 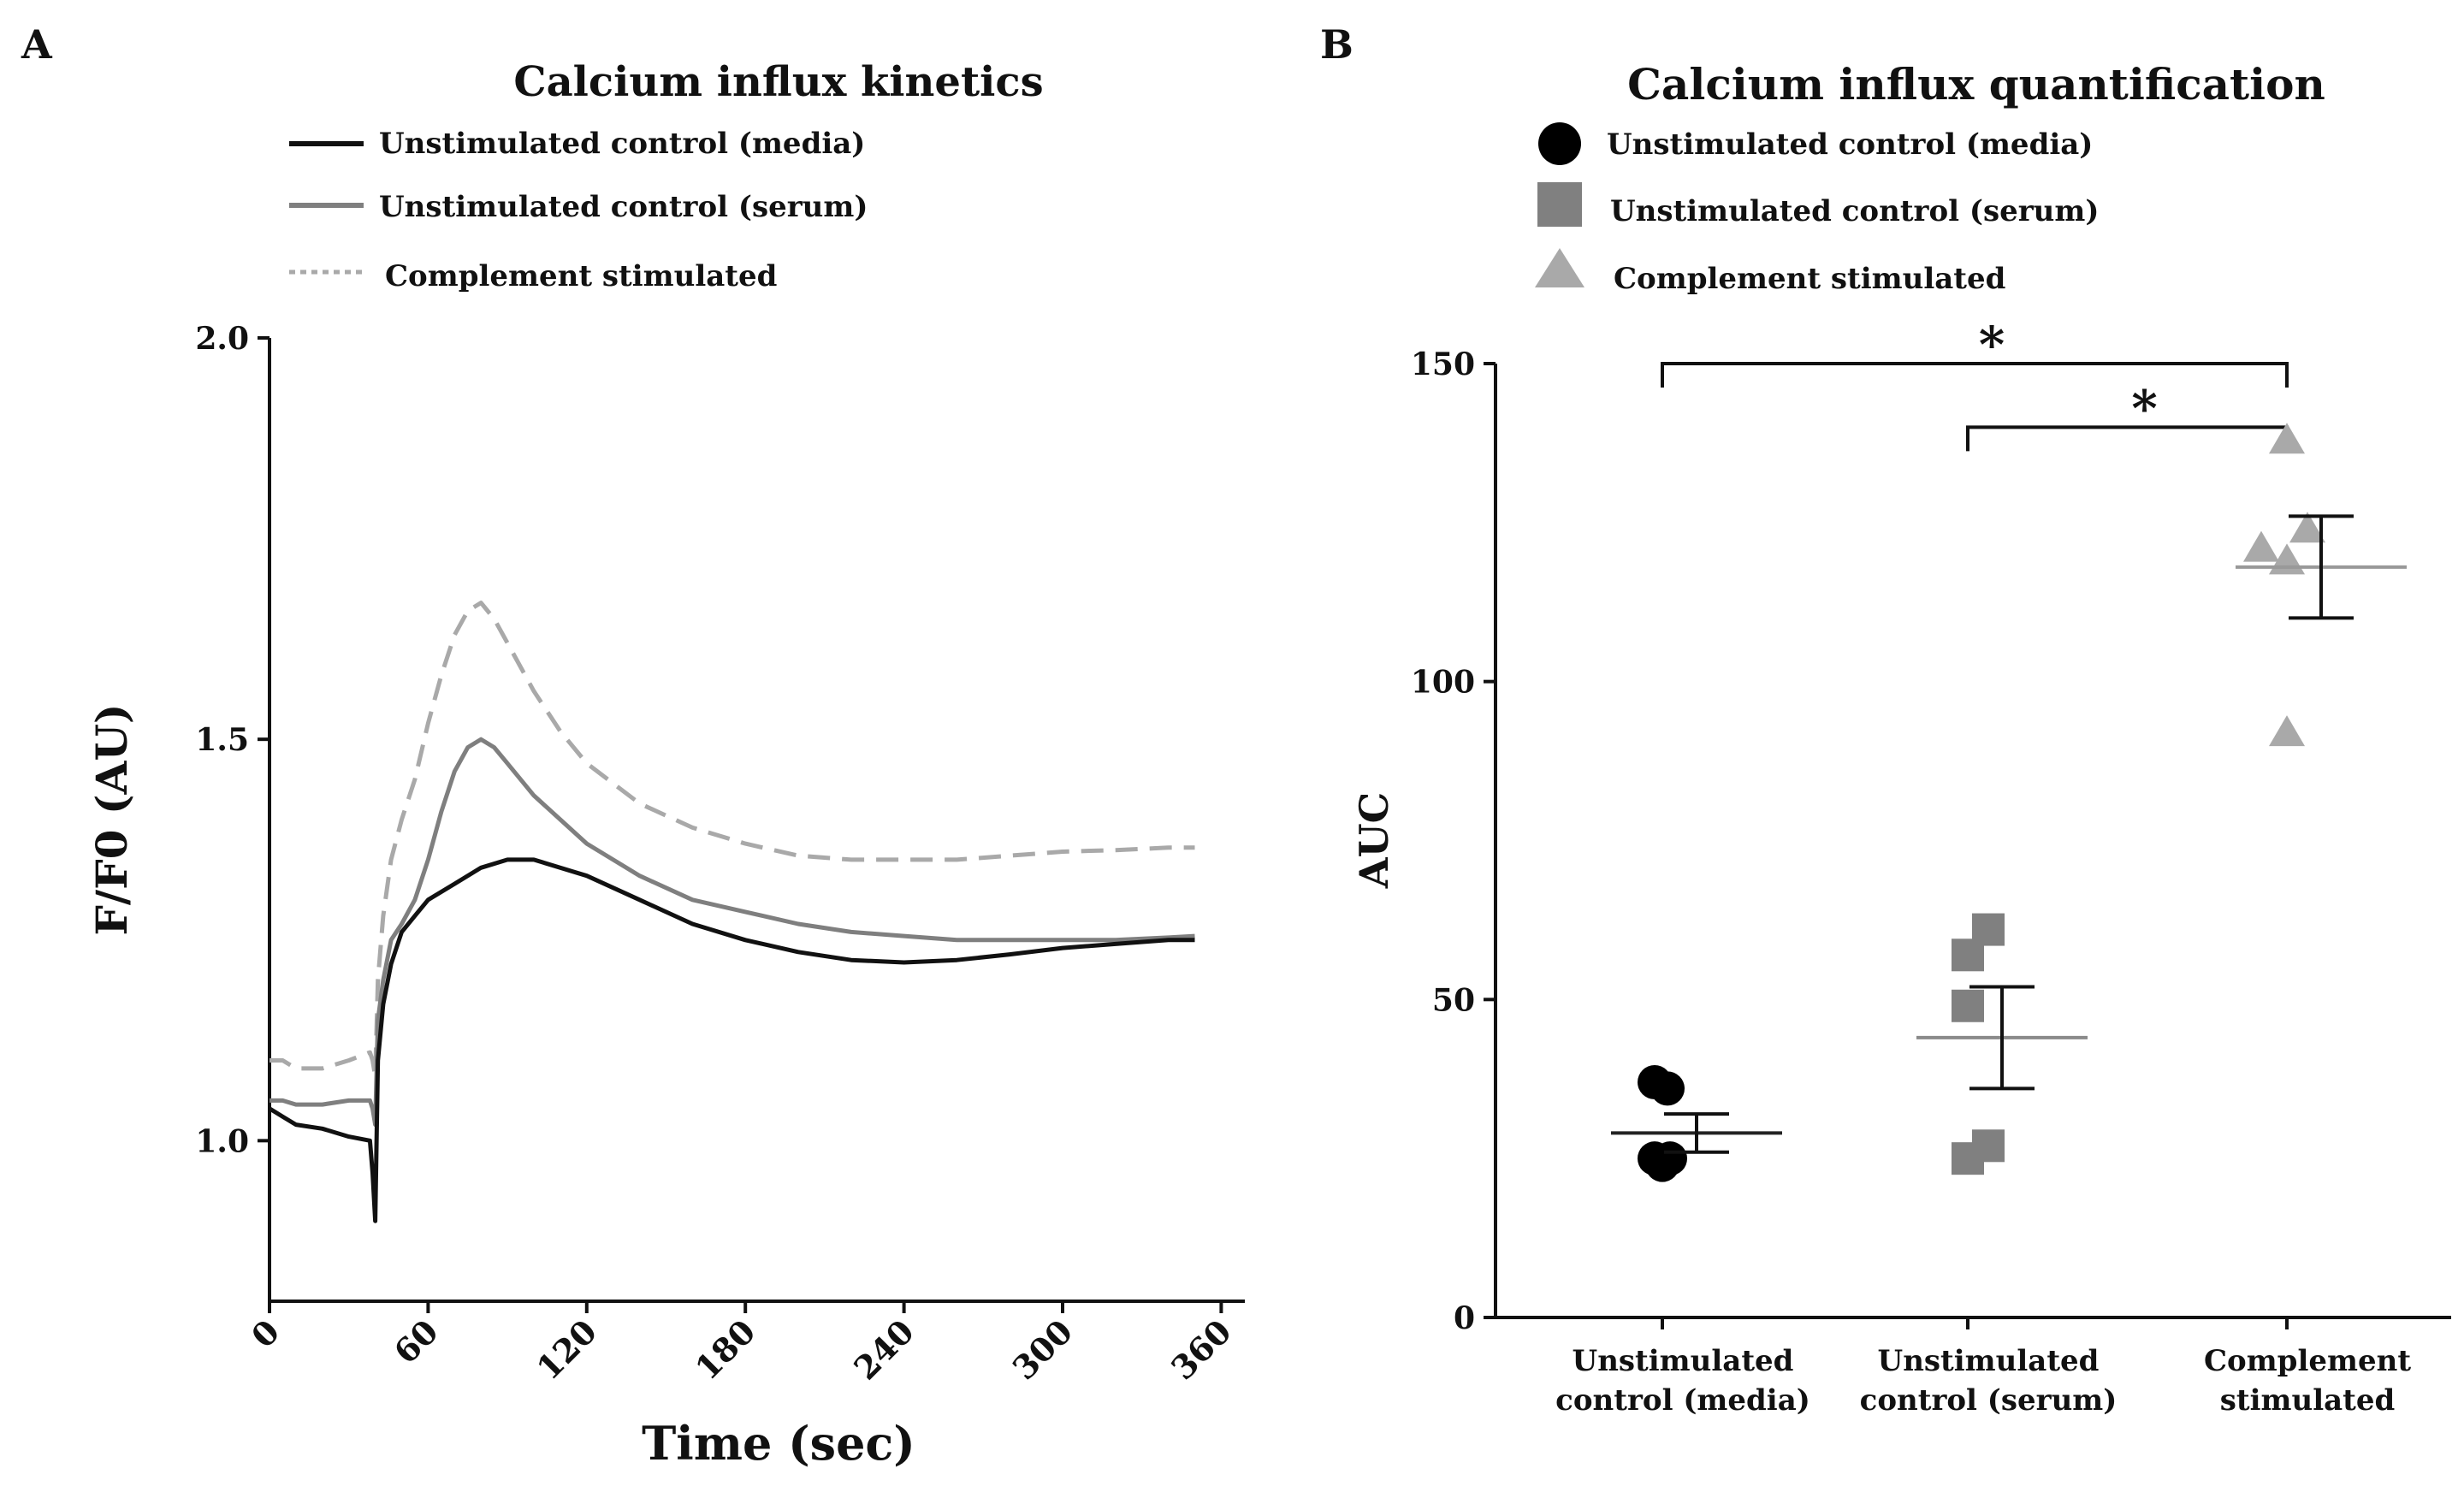 What do you see at coordinates (37, 44) in the screenshot?
I see `panel-a-label: A` at bounding box center [37, 44].